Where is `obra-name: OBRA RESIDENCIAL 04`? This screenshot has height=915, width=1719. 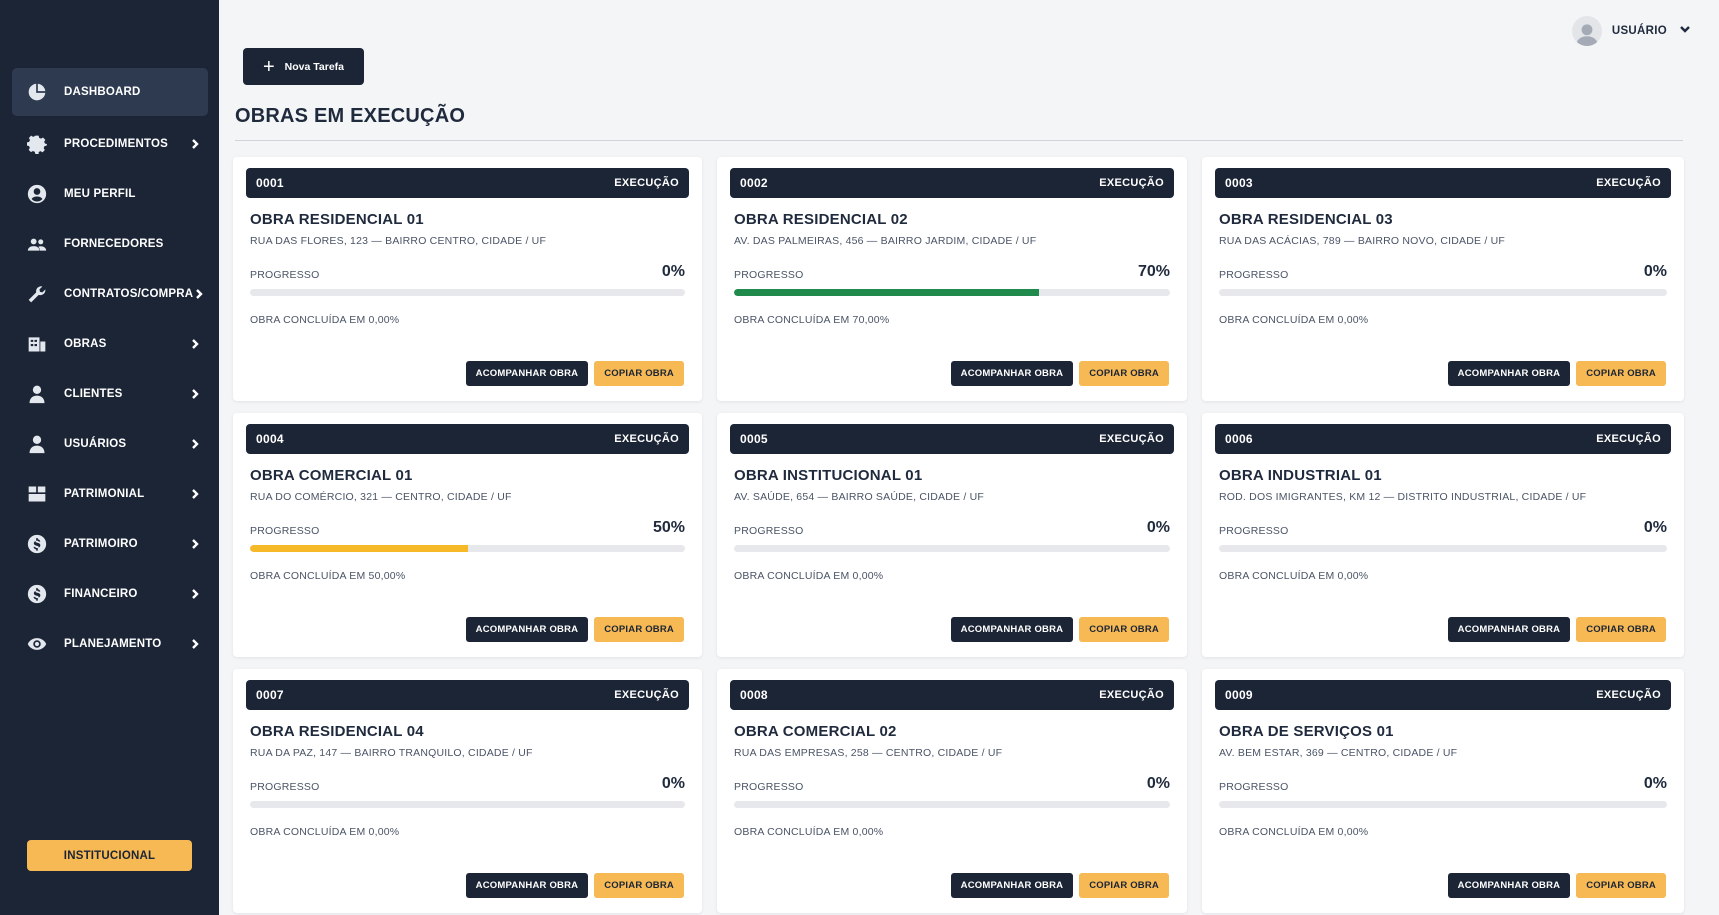
obra-name: OBRA RESIDENCIAL 04 is located at coordinates (337, 731).